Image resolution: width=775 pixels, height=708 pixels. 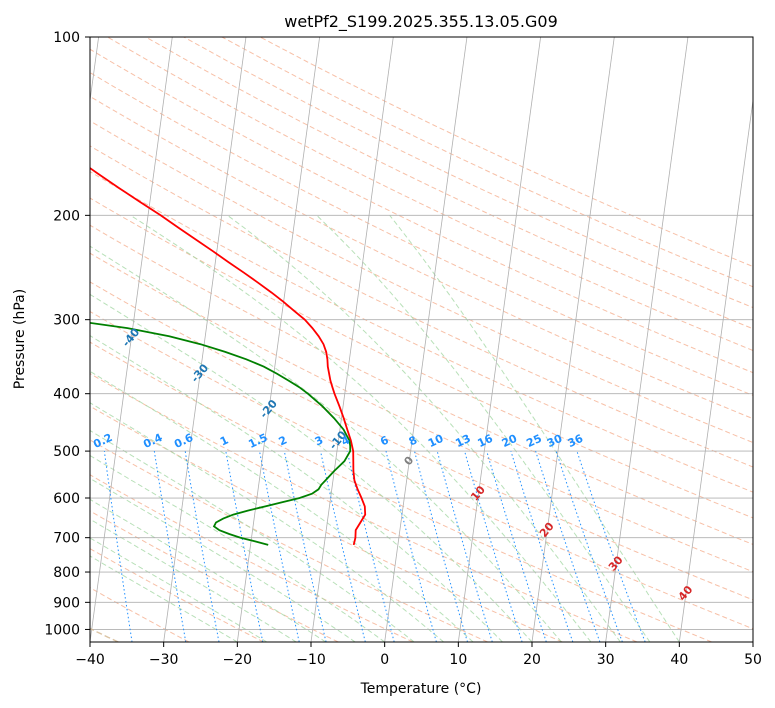 I want to click on mixing-ratio-label: 36, so click(x=576, y=441).